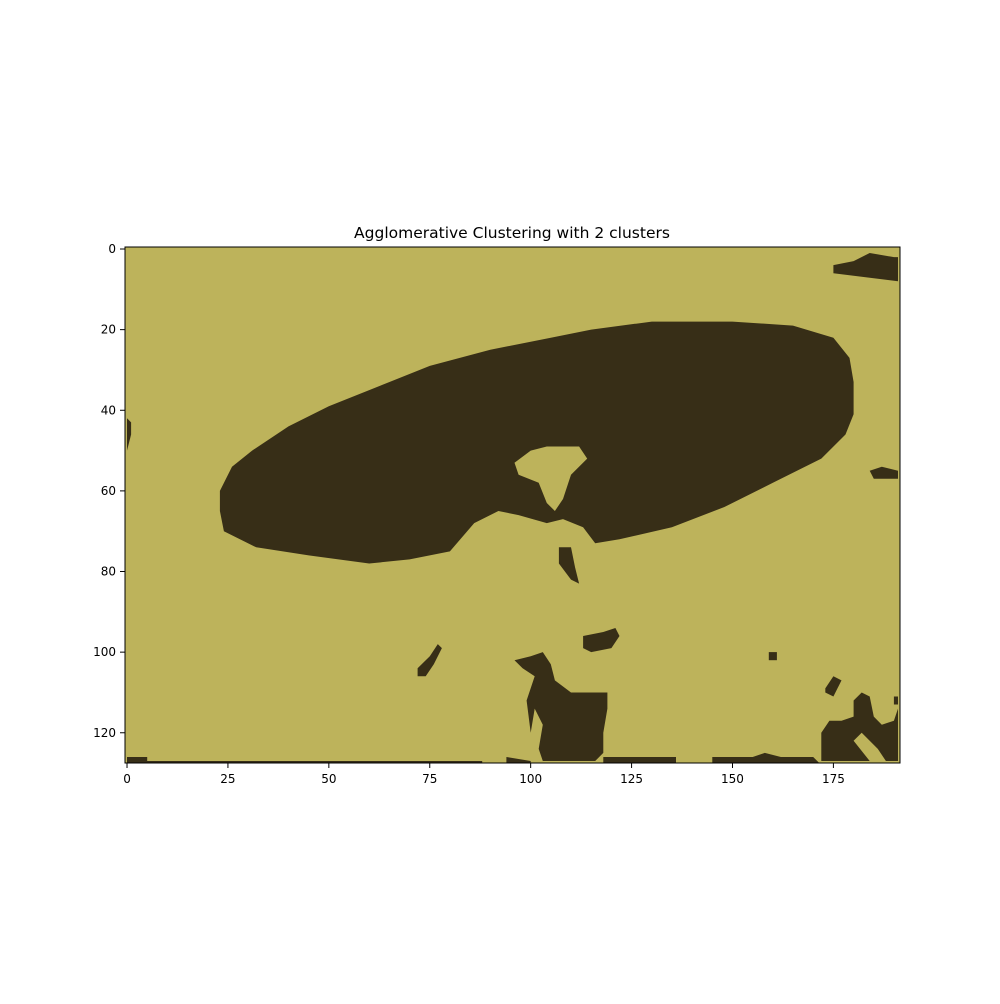 This screenshot has width=1000, height=1004. I want to click on x-tick-label: 150, so click(732, 779).